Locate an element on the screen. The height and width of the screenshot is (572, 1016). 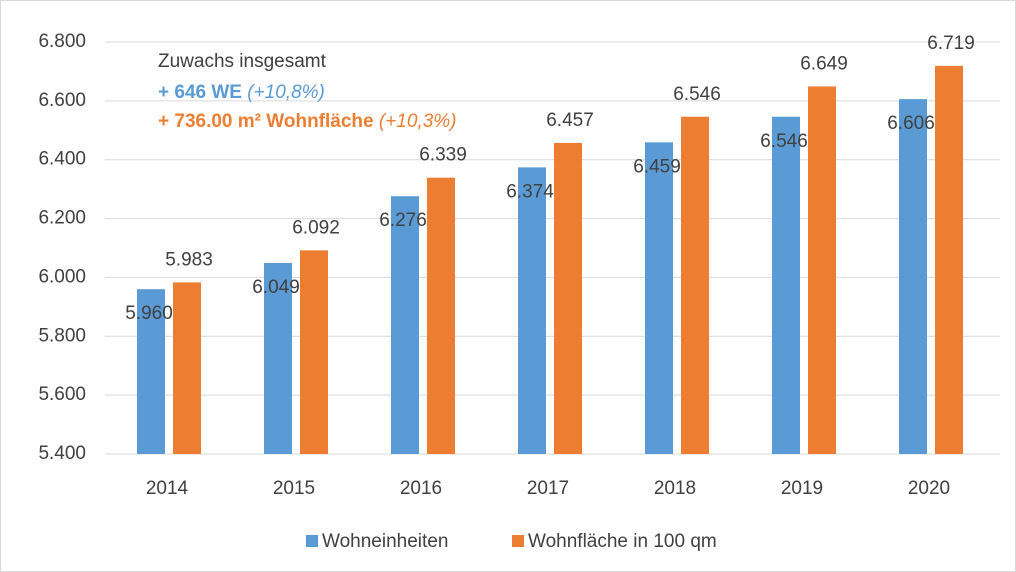
y-tick-label: 5.800 is located at coordinates (62, 335).